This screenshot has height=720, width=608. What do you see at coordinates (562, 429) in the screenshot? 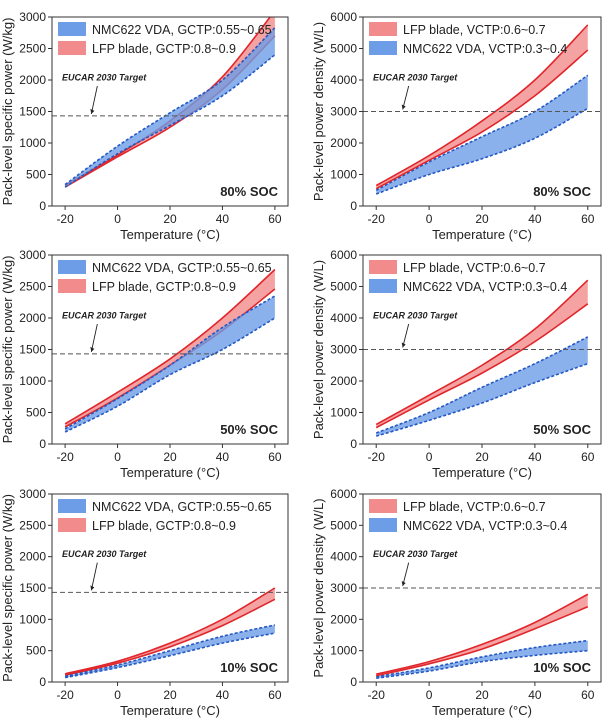
I see `soc-label: 50% SOC` at bounding box center [562, 429].